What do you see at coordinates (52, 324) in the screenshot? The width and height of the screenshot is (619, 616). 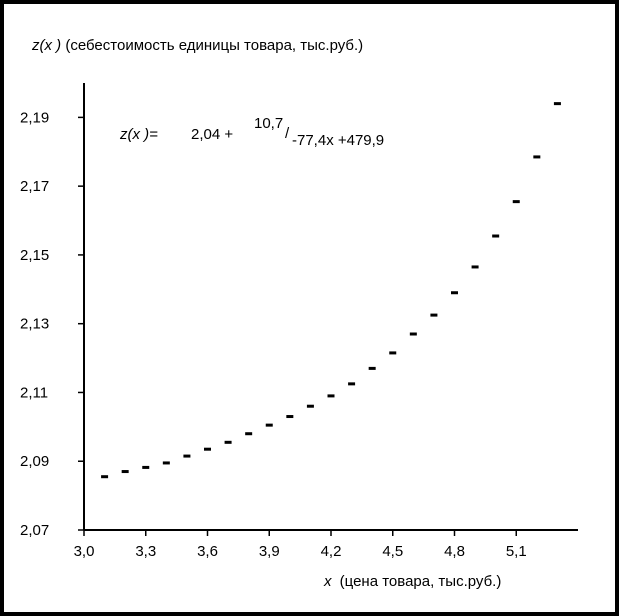 I see `y-ticks: 2,07 2,09 2,11 2,13 2,15 2,17 2,19` at bounding box center [52, 324].